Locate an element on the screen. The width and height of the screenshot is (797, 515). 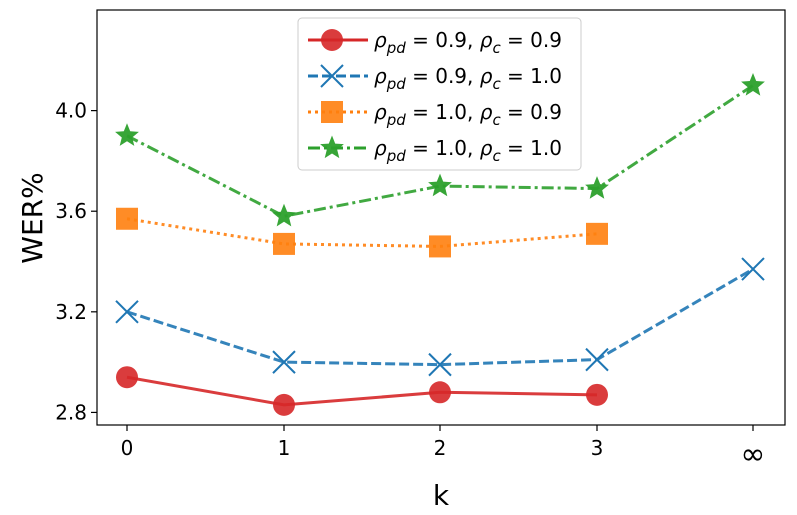
y-axis-label: WER% is located at coordinates (32, 217).